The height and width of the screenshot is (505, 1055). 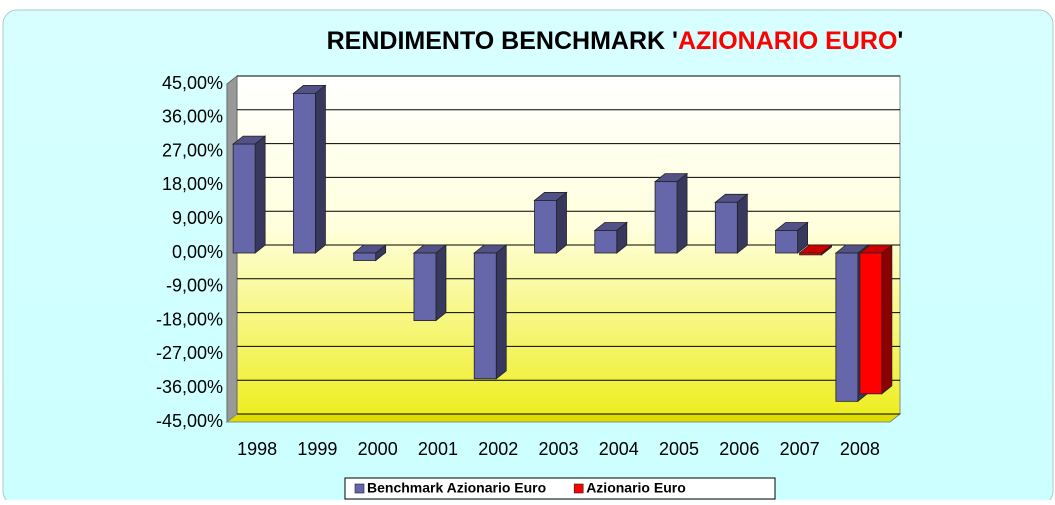 What do you see at coordinates (619, 449) in the screenshot?
I see `x-tick-label: 2004` at bounding box center [619, 449].